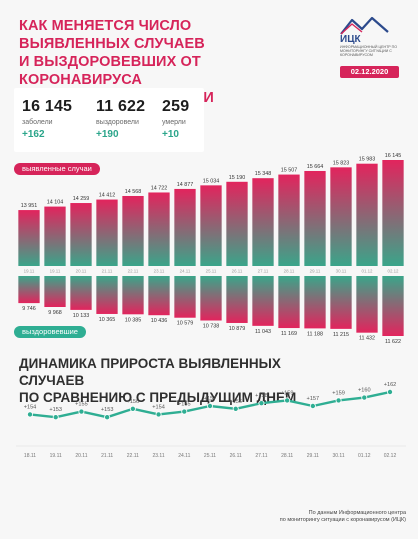 Image resolution: width=418 pixels, height=539 pixels. I want to click on case-date-label: 20.11, so click(81, 271).